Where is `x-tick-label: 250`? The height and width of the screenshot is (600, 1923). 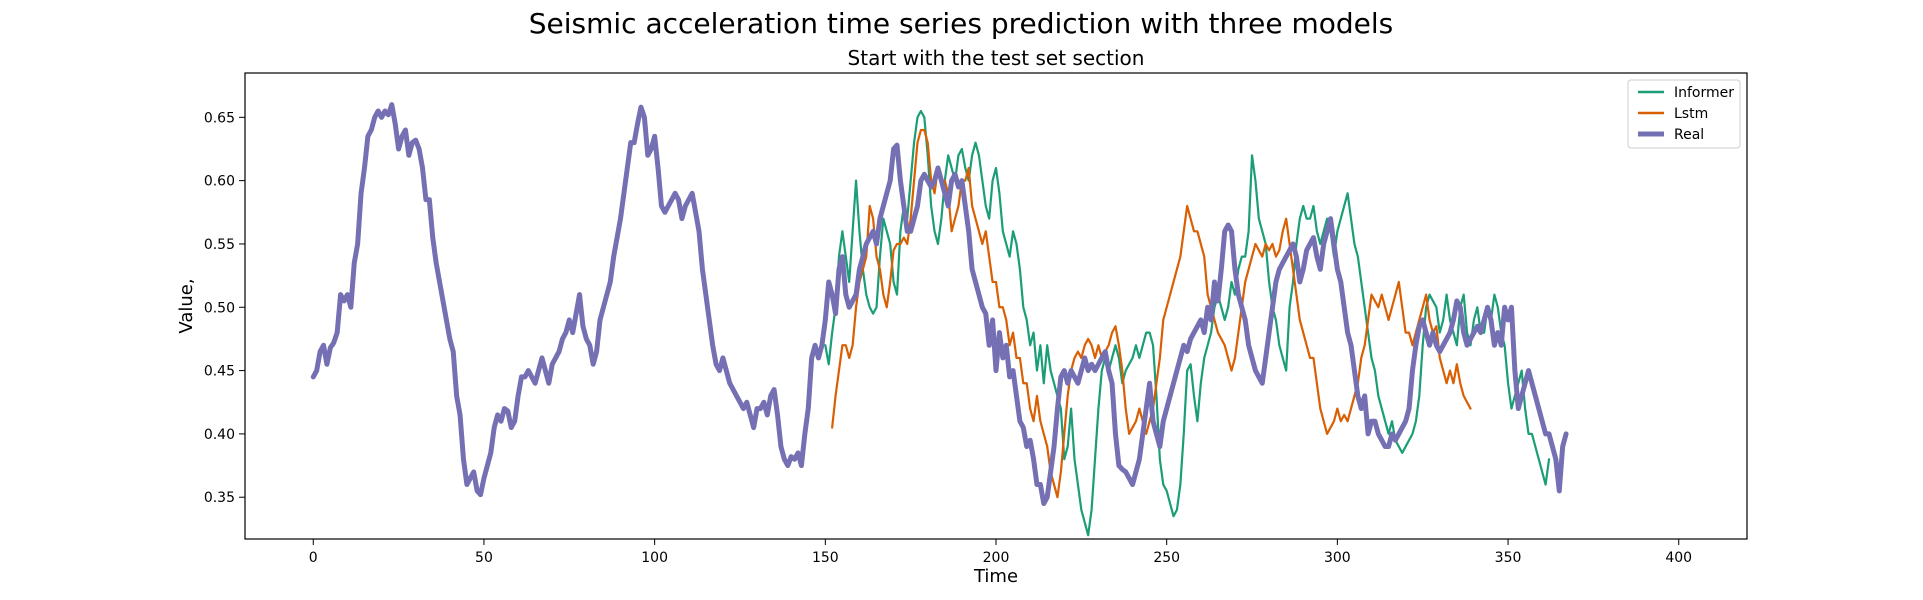 x-tick-label: 250 is located at coordinates (1166, 558).